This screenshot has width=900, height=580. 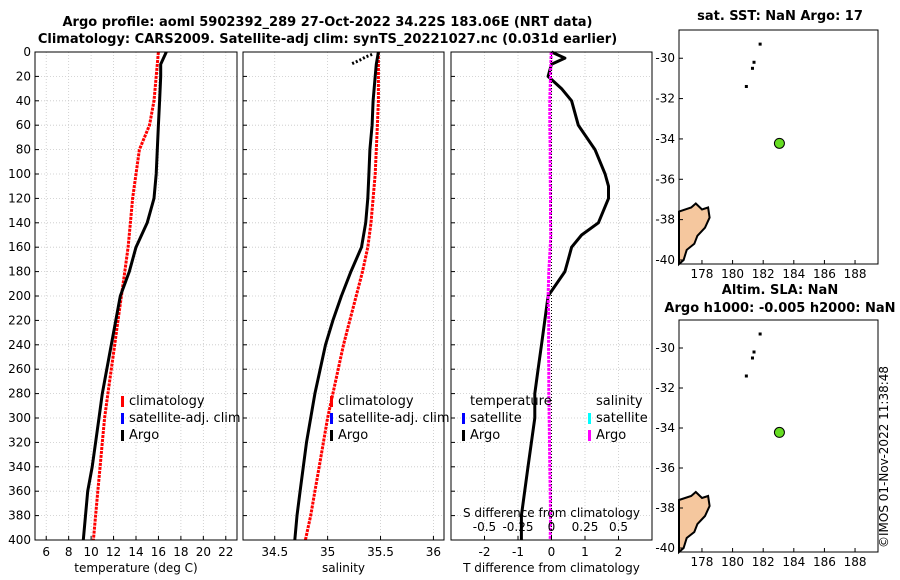 I want to click on salinity-legend-label: climatology, so click(x=376, y=401).